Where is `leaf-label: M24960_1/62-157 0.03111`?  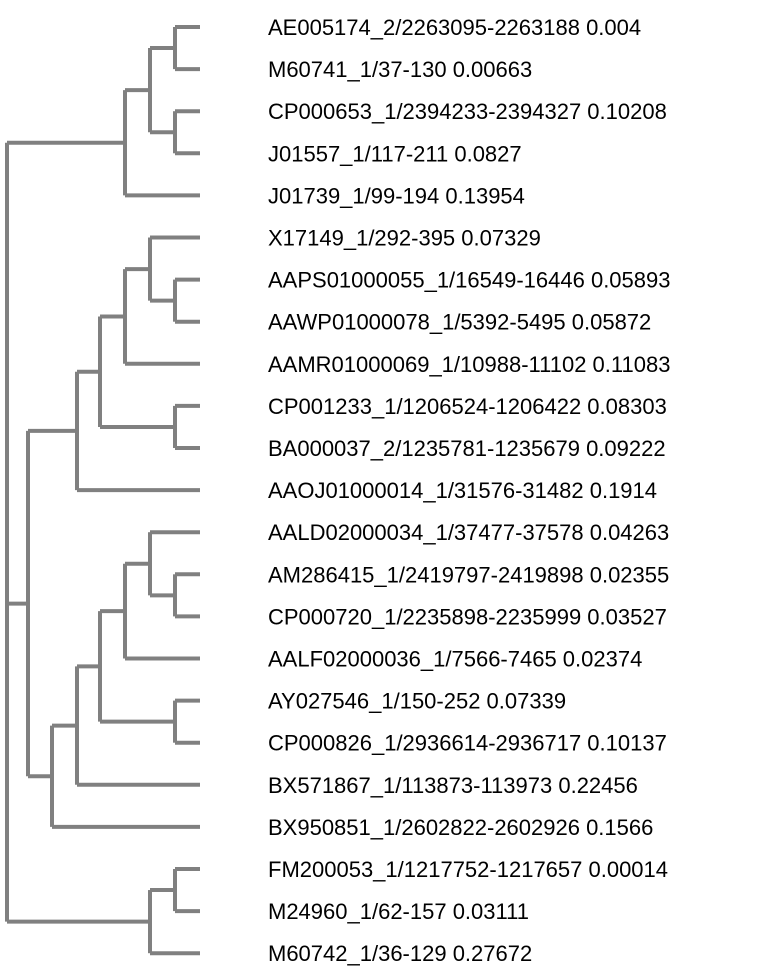
leaf-label: M24960_1/62-157 0.03111 is located at coordinates (398, 911).